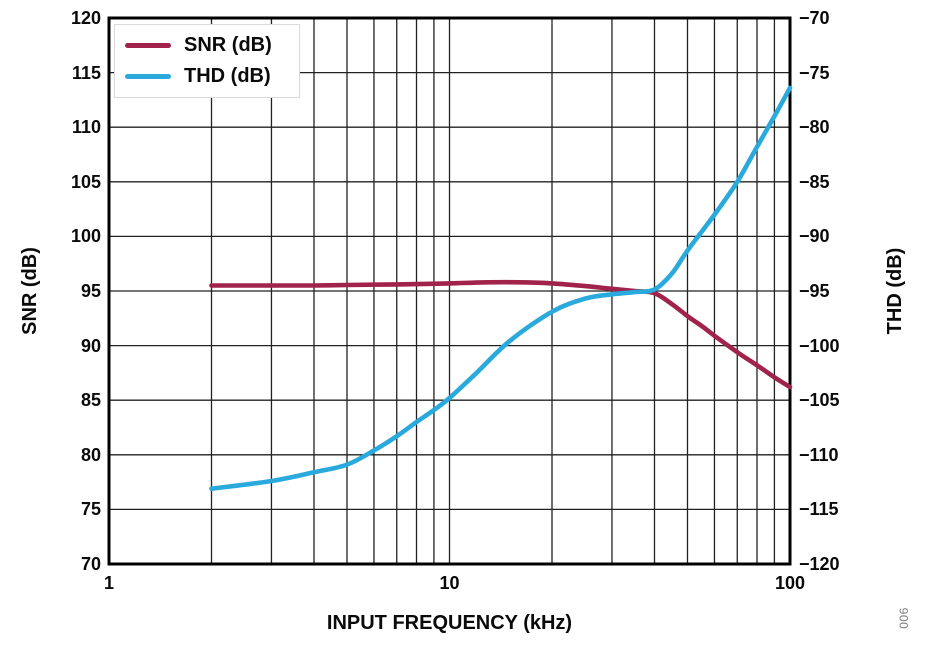  What do you see at coordinates (819, 564) in the screenshot?
I see `y-axis-right-tick: −120` at bounding box center [819, 564].